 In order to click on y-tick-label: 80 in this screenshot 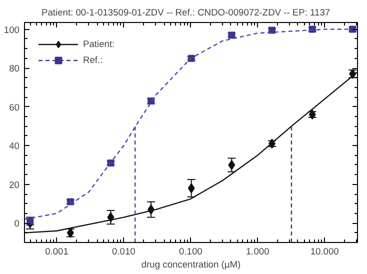, I will do `click(14, 69)`.